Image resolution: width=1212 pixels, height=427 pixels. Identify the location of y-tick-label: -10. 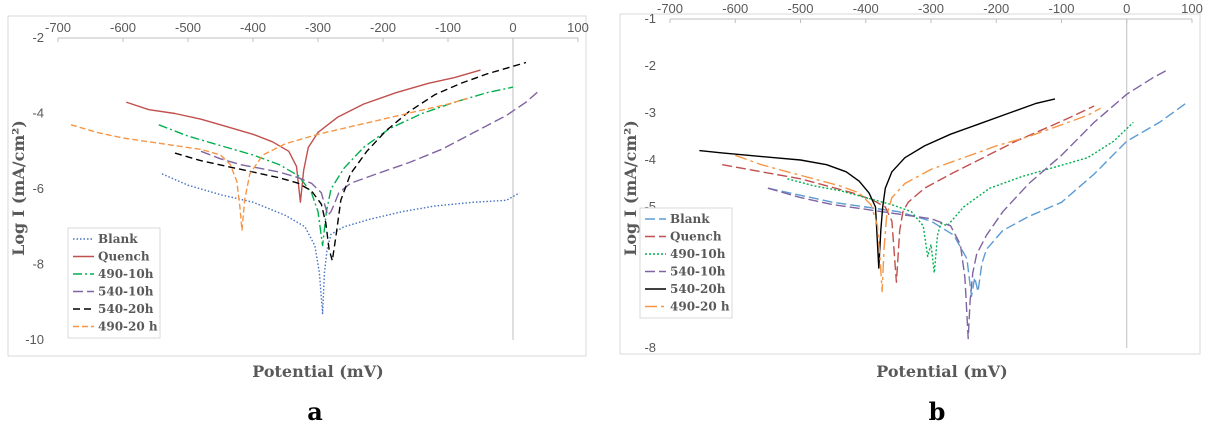
(34, 339).